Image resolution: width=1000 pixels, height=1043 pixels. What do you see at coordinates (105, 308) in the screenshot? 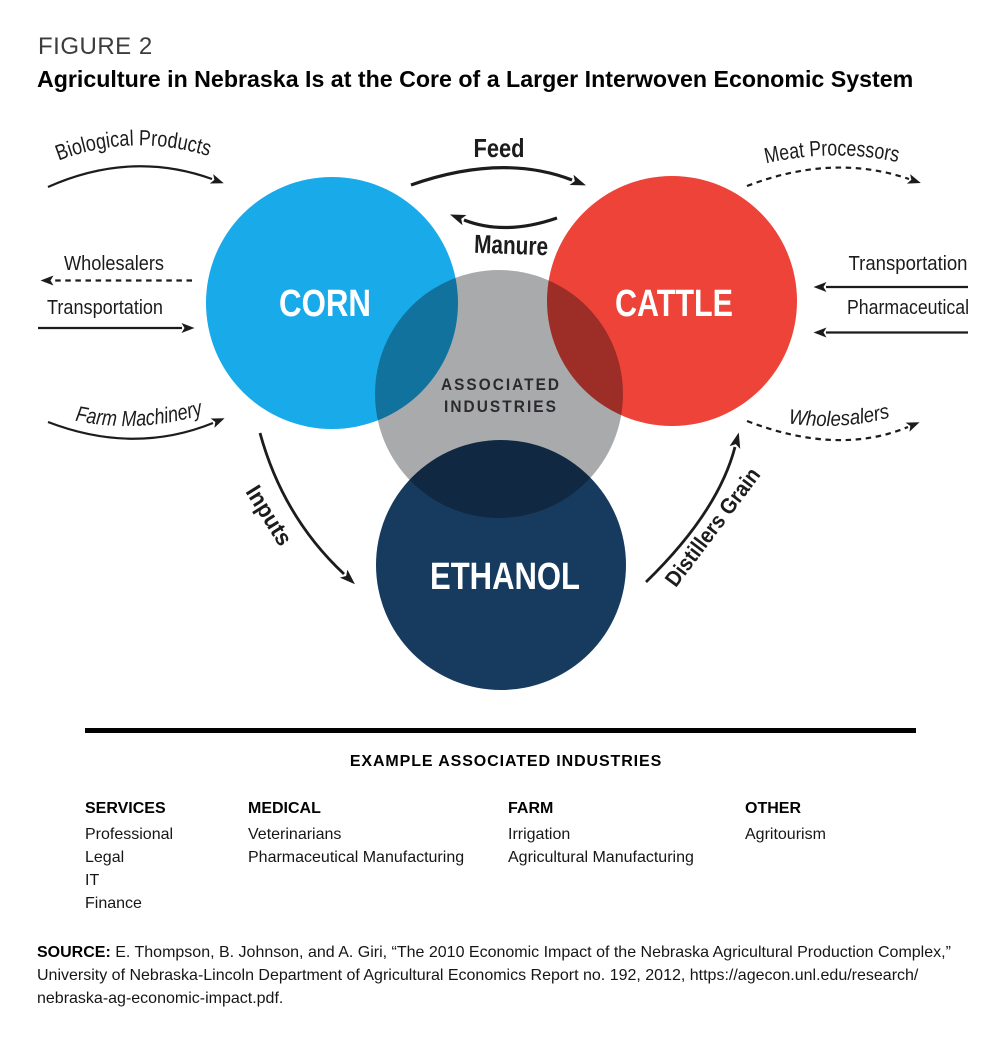
I see `transportation-left-label: Transportation` at bounding box center [105, 308].